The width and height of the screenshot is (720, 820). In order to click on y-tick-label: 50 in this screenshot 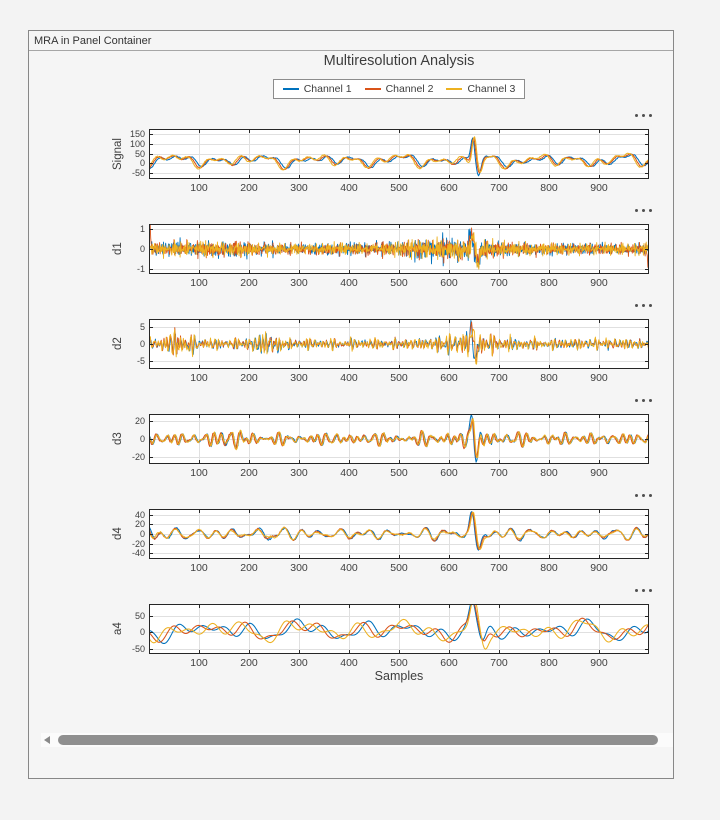, I will do `click(139, 153)`.